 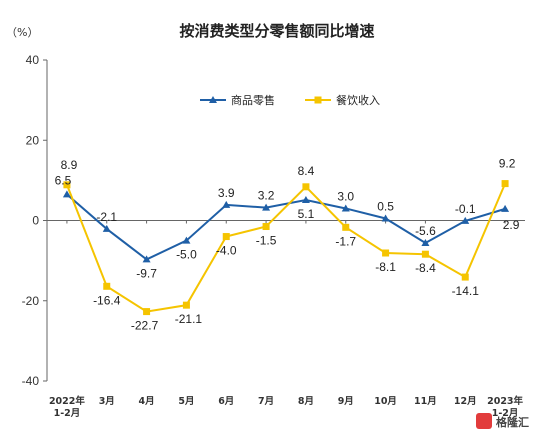 What do you see at coordinates (107, 401) in the screenshot?
I see `x-tick-label: 3月` at bounding box center [107, 401].